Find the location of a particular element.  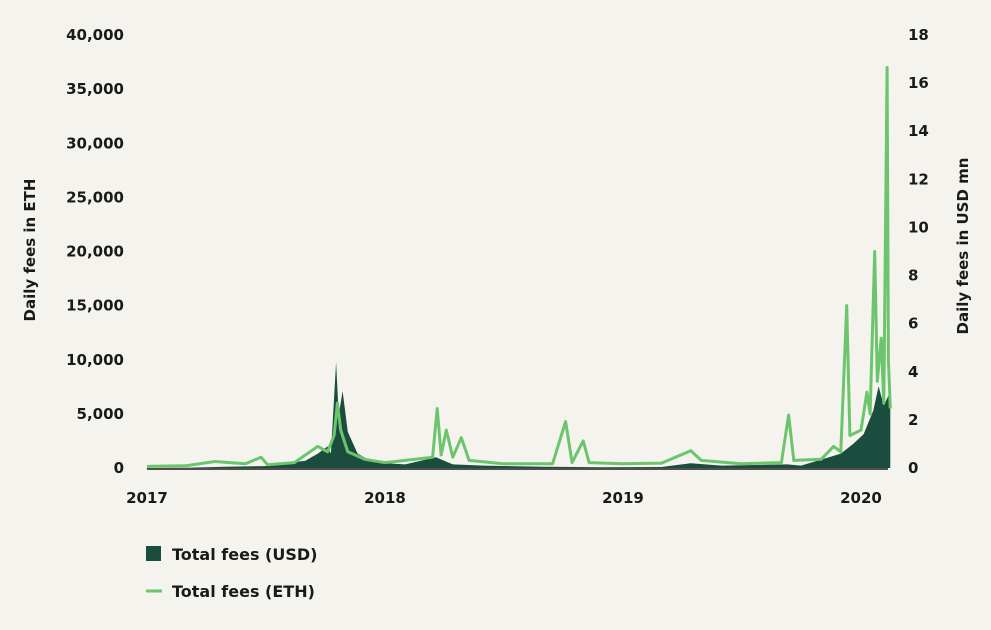

y-right-tick-label: 14 is located at coordinates (918, 131).